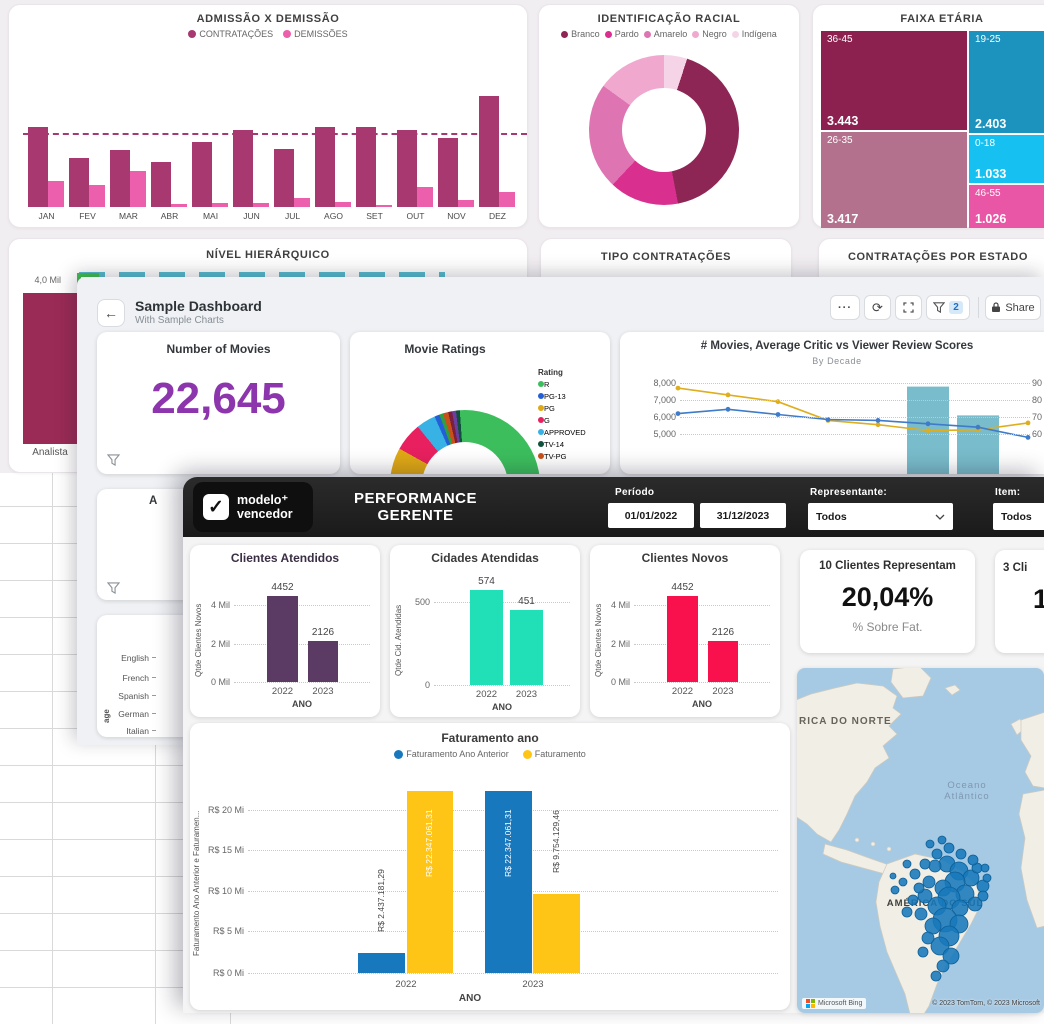 The height and width of the screenshot is (1024, 1044). What do you see at coordinates (580, 34) in the screenshot?
I see `legend-item: Branco` at bounding box center [580, 34].